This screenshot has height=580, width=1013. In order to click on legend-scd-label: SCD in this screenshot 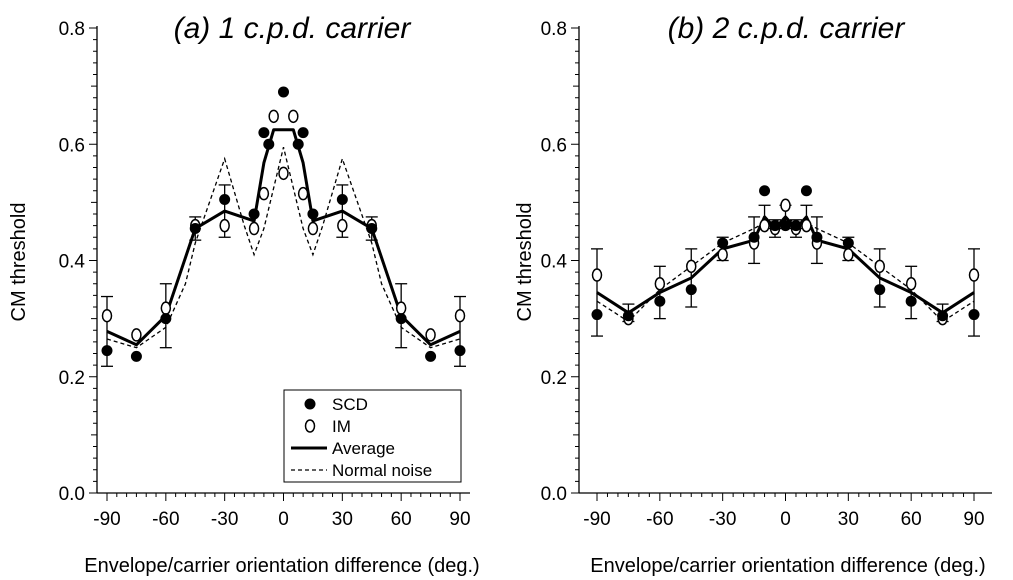, I will do `click(350, 404)`.